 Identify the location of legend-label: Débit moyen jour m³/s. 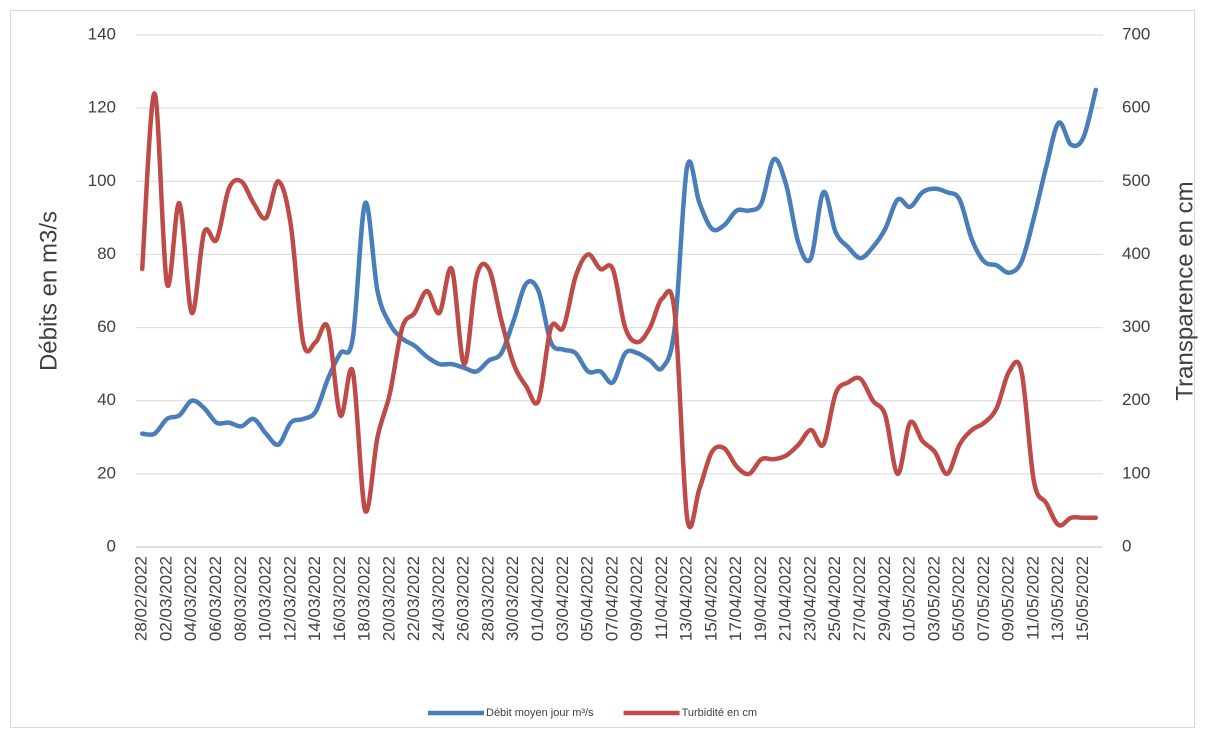
(540, 713).